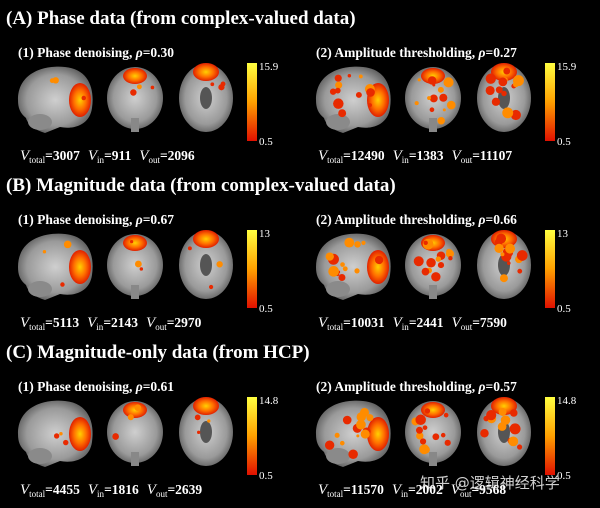  Describe the element at coordinates (184, 489) in the screenshot. I see `stat-value: =2639` at that location.